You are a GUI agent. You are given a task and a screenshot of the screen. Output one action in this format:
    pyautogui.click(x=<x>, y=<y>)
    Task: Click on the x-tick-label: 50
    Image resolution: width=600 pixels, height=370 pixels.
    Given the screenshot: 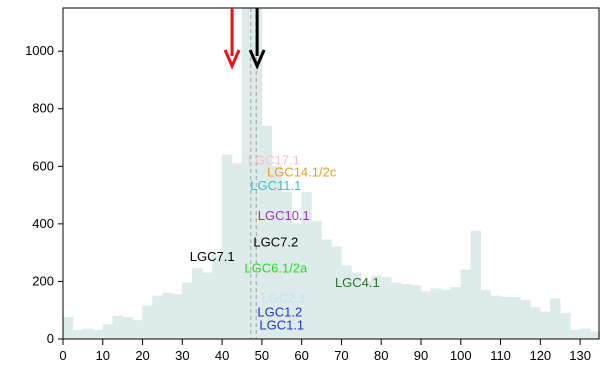 What is the action you would take?
    pyautogui.click(x=262, y=355)
    